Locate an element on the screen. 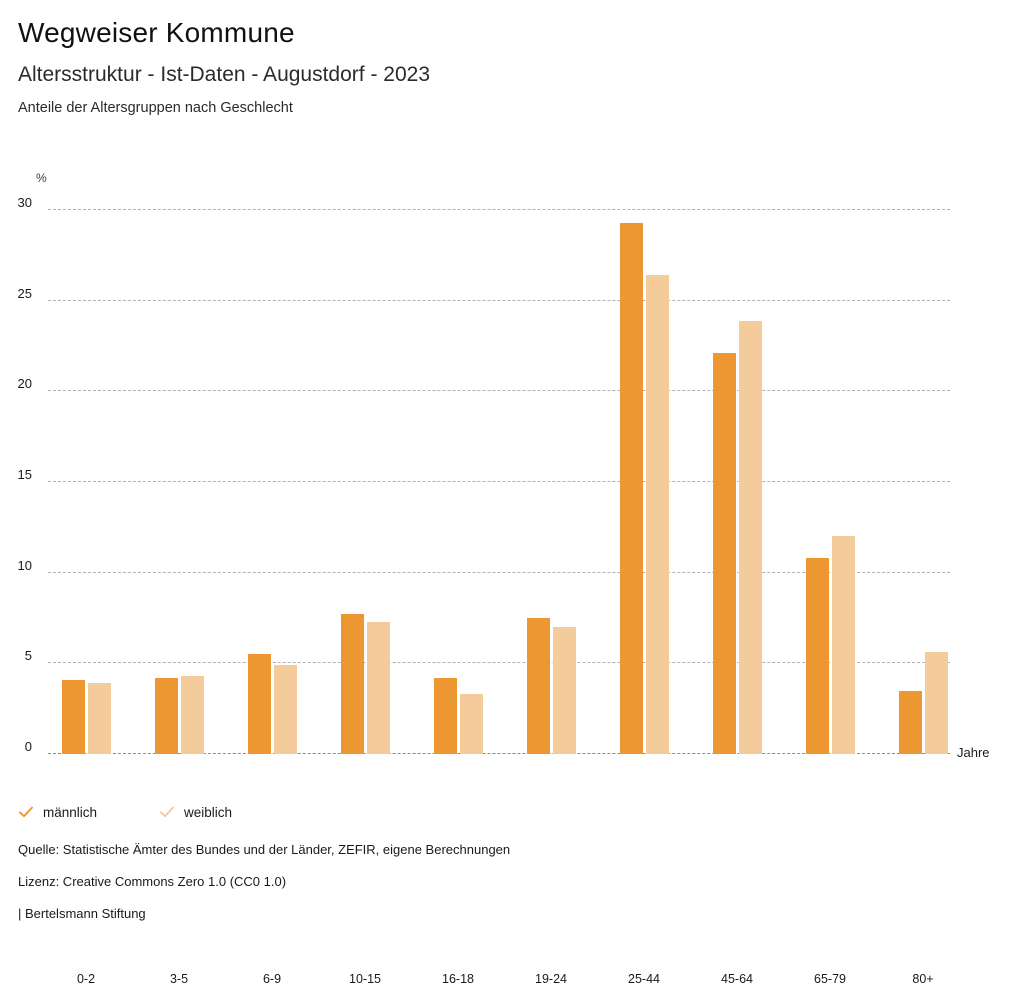  x-axis-tick-label: 80+ is located at coordinates (923, 979).